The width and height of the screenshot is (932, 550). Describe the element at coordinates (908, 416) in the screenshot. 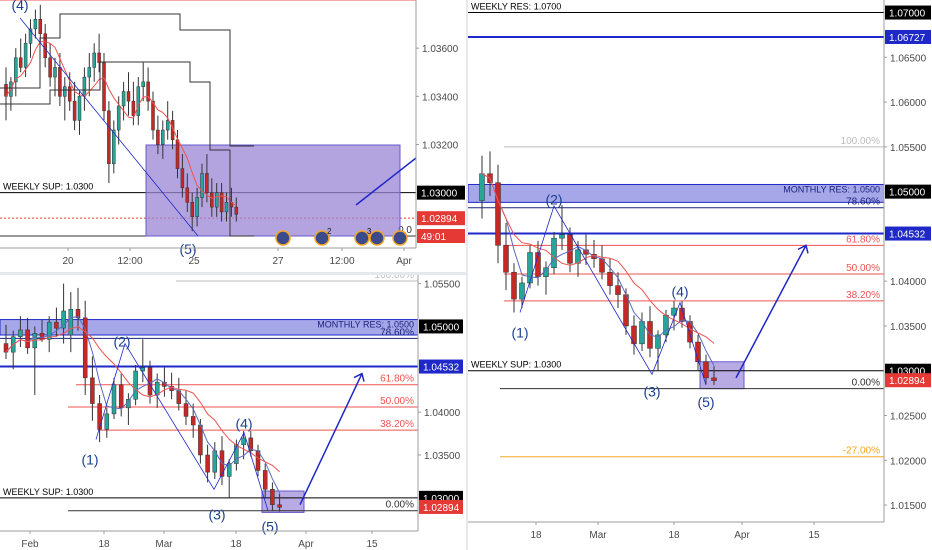

I see `price-tick-label: 1.02500` at that location.